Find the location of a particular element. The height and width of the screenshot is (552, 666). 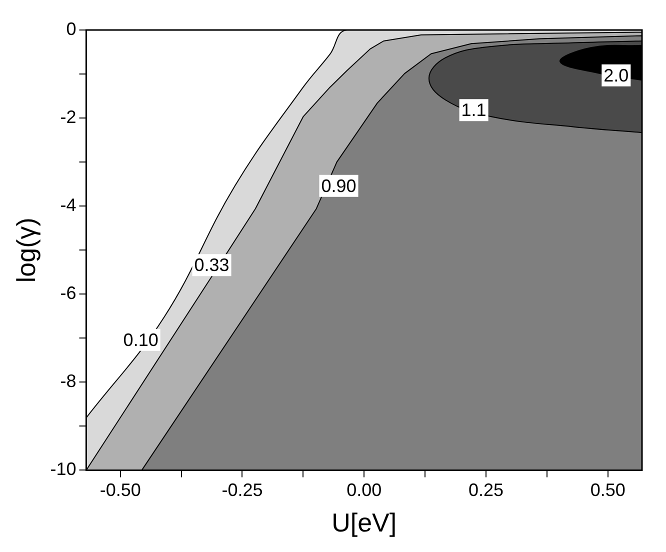

x-tick-label: 0.25 is located at coordinates (486, 490).